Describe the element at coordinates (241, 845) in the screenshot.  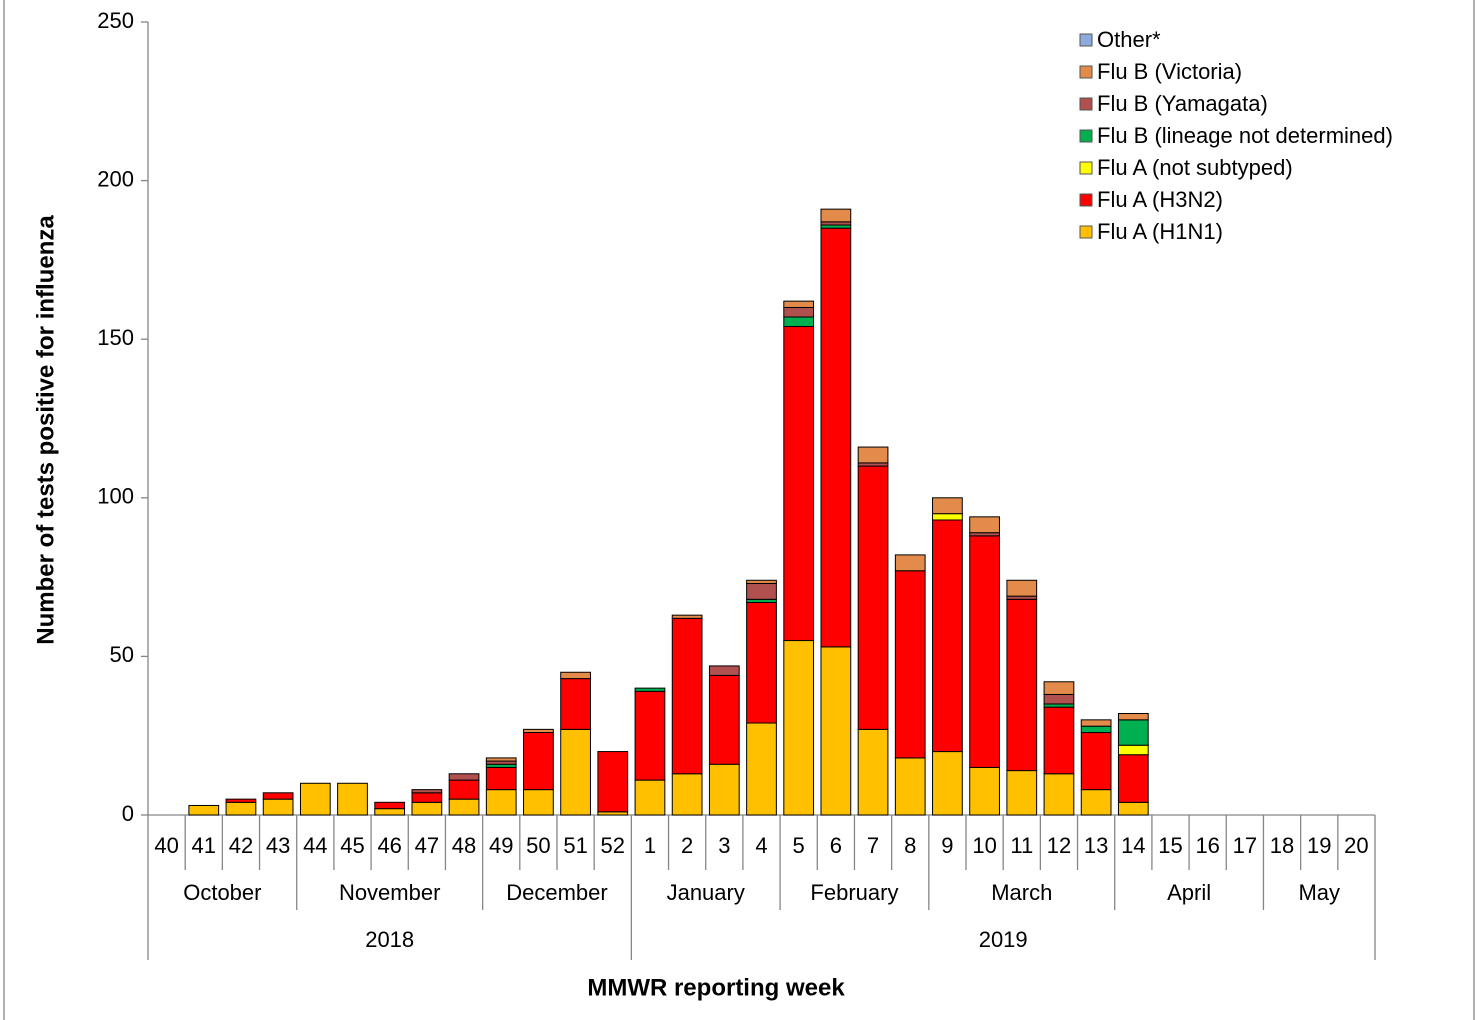
I see `x-tick-label: 42` at that location.